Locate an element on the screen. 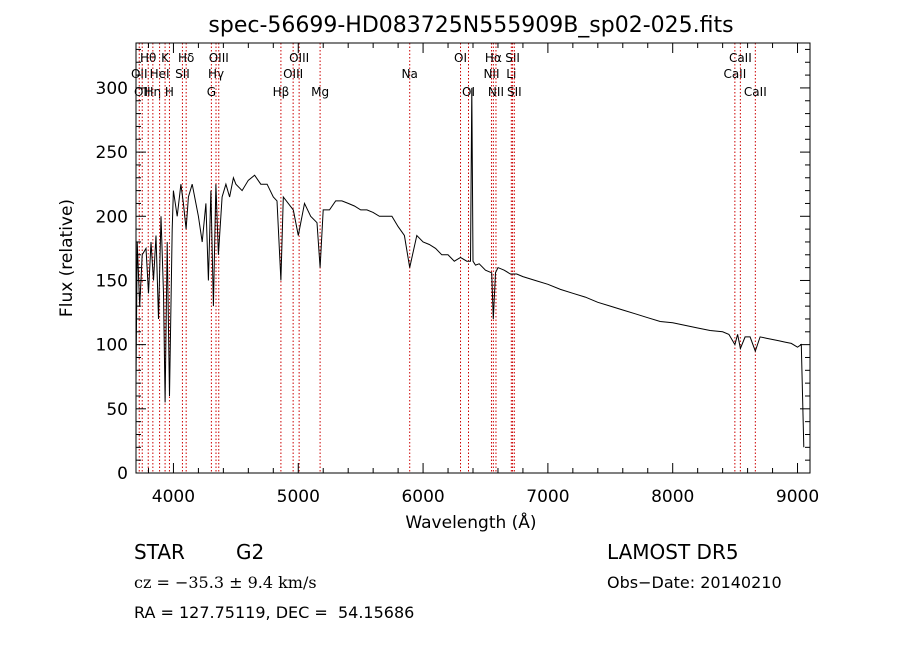  spectral-line-label: Li is located at coordinates (511, 74).